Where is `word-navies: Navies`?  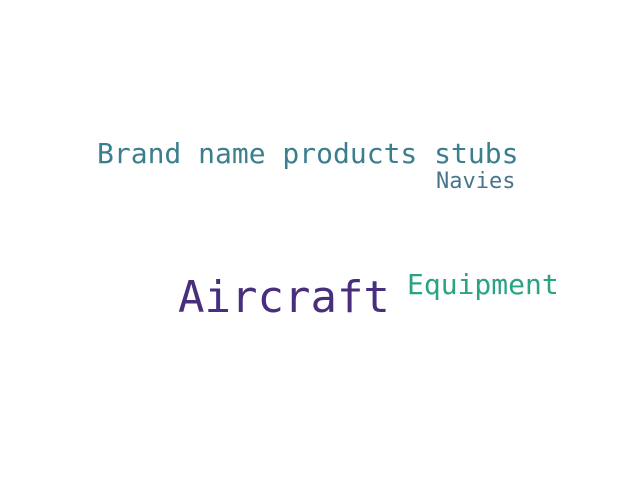
word-navies: Navies is located at coordinates (476, 181).